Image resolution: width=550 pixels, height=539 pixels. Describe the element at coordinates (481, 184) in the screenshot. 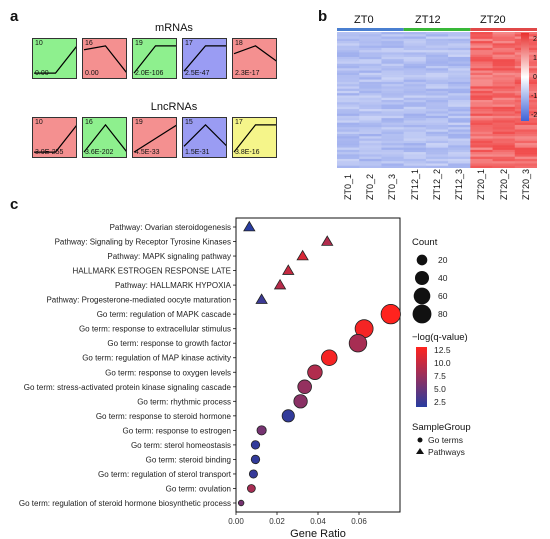

I see `heatmap-sample-label: ZT20_1` at that location.